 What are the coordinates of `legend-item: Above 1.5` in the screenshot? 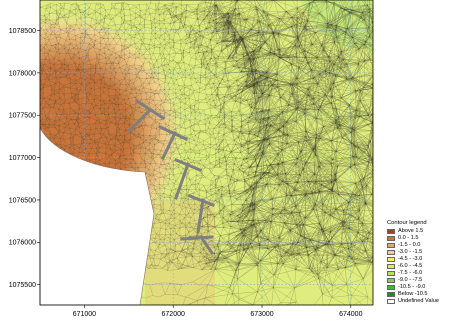 It's located at (420, 231).